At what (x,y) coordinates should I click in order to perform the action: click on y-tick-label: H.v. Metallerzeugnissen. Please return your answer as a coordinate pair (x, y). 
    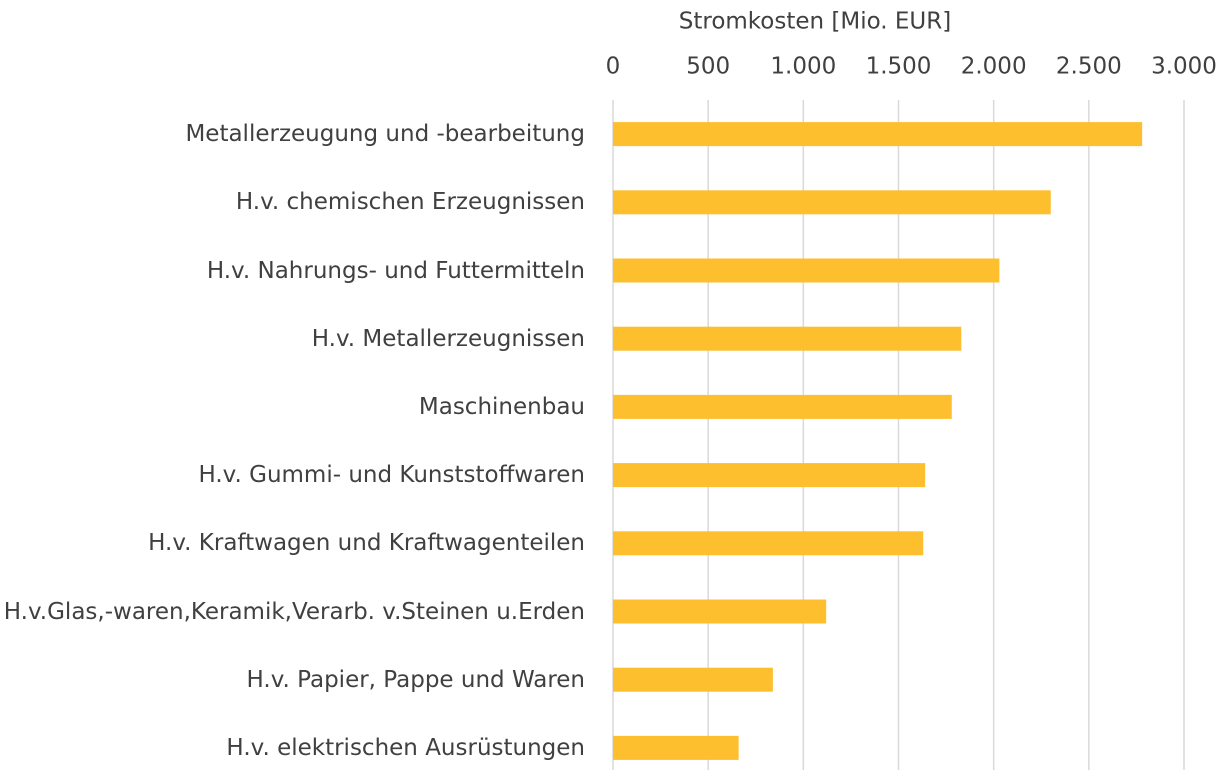
    Looking at the image, I should click on (448, 338).